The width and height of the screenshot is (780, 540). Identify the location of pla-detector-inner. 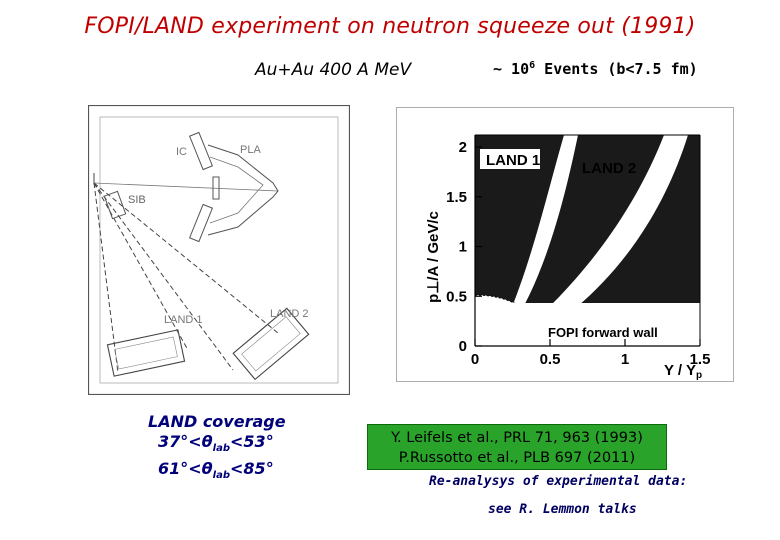
(236, 190).